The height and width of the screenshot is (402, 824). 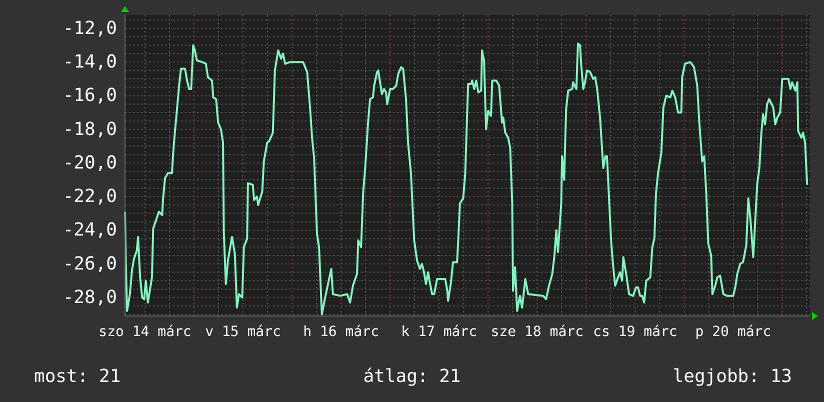 What do you see at coordinates (537, 332) in the screenshot?
I see `x-tick-label: sze 18 márc` at bounding box center [537, 332].